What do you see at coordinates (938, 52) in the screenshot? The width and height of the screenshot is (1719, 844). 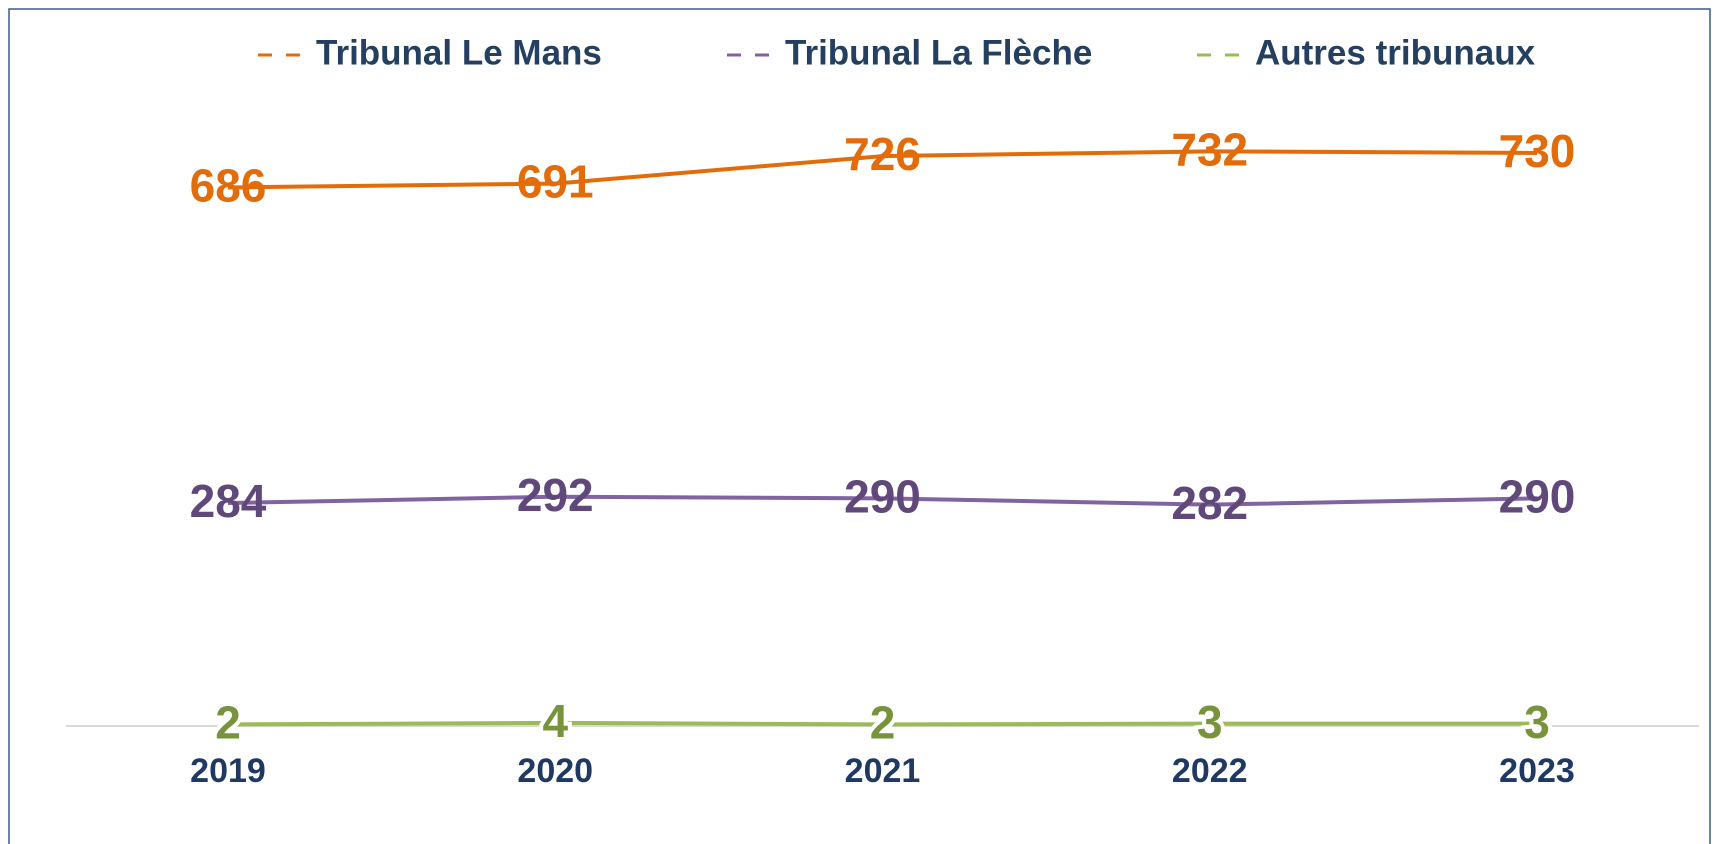 I see `legend-label: Tribunal La Flèche` at bounding box center [938, 52].